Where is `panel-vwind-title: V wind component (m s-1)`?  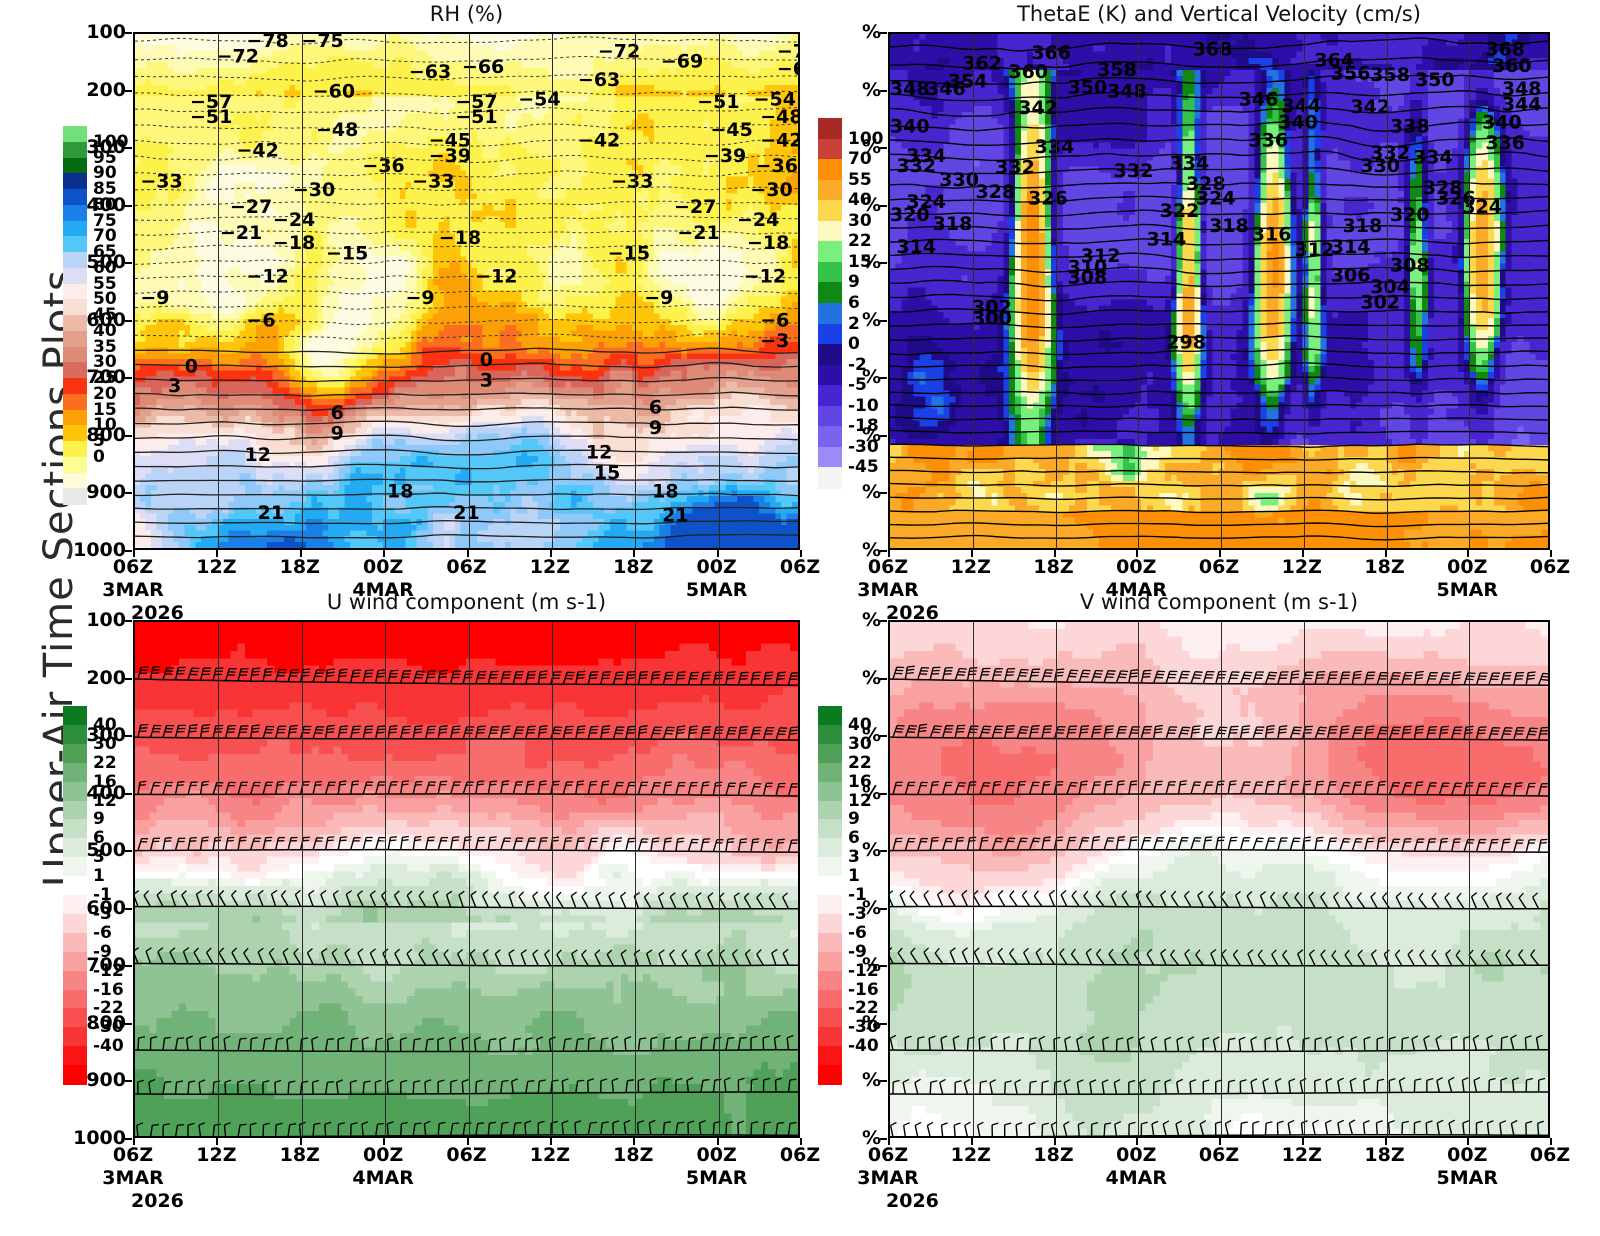
panel-vwind-title: V wind component (m s-1) is located at coordinates (1219, 602).